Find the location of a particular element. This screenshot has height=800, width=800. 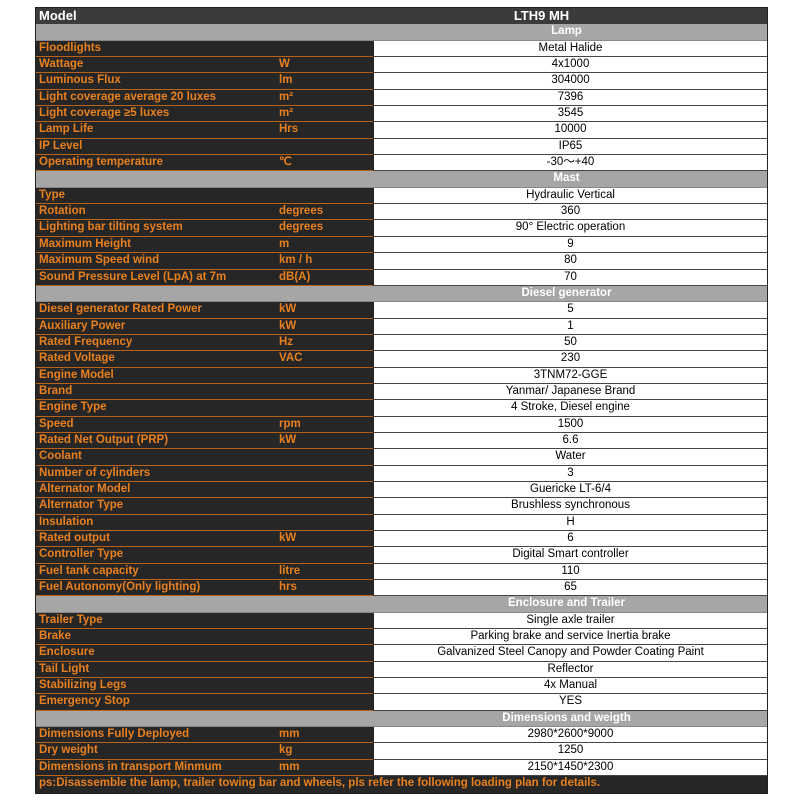

spec-unit: Hrs is located at coordinates (324, 130).